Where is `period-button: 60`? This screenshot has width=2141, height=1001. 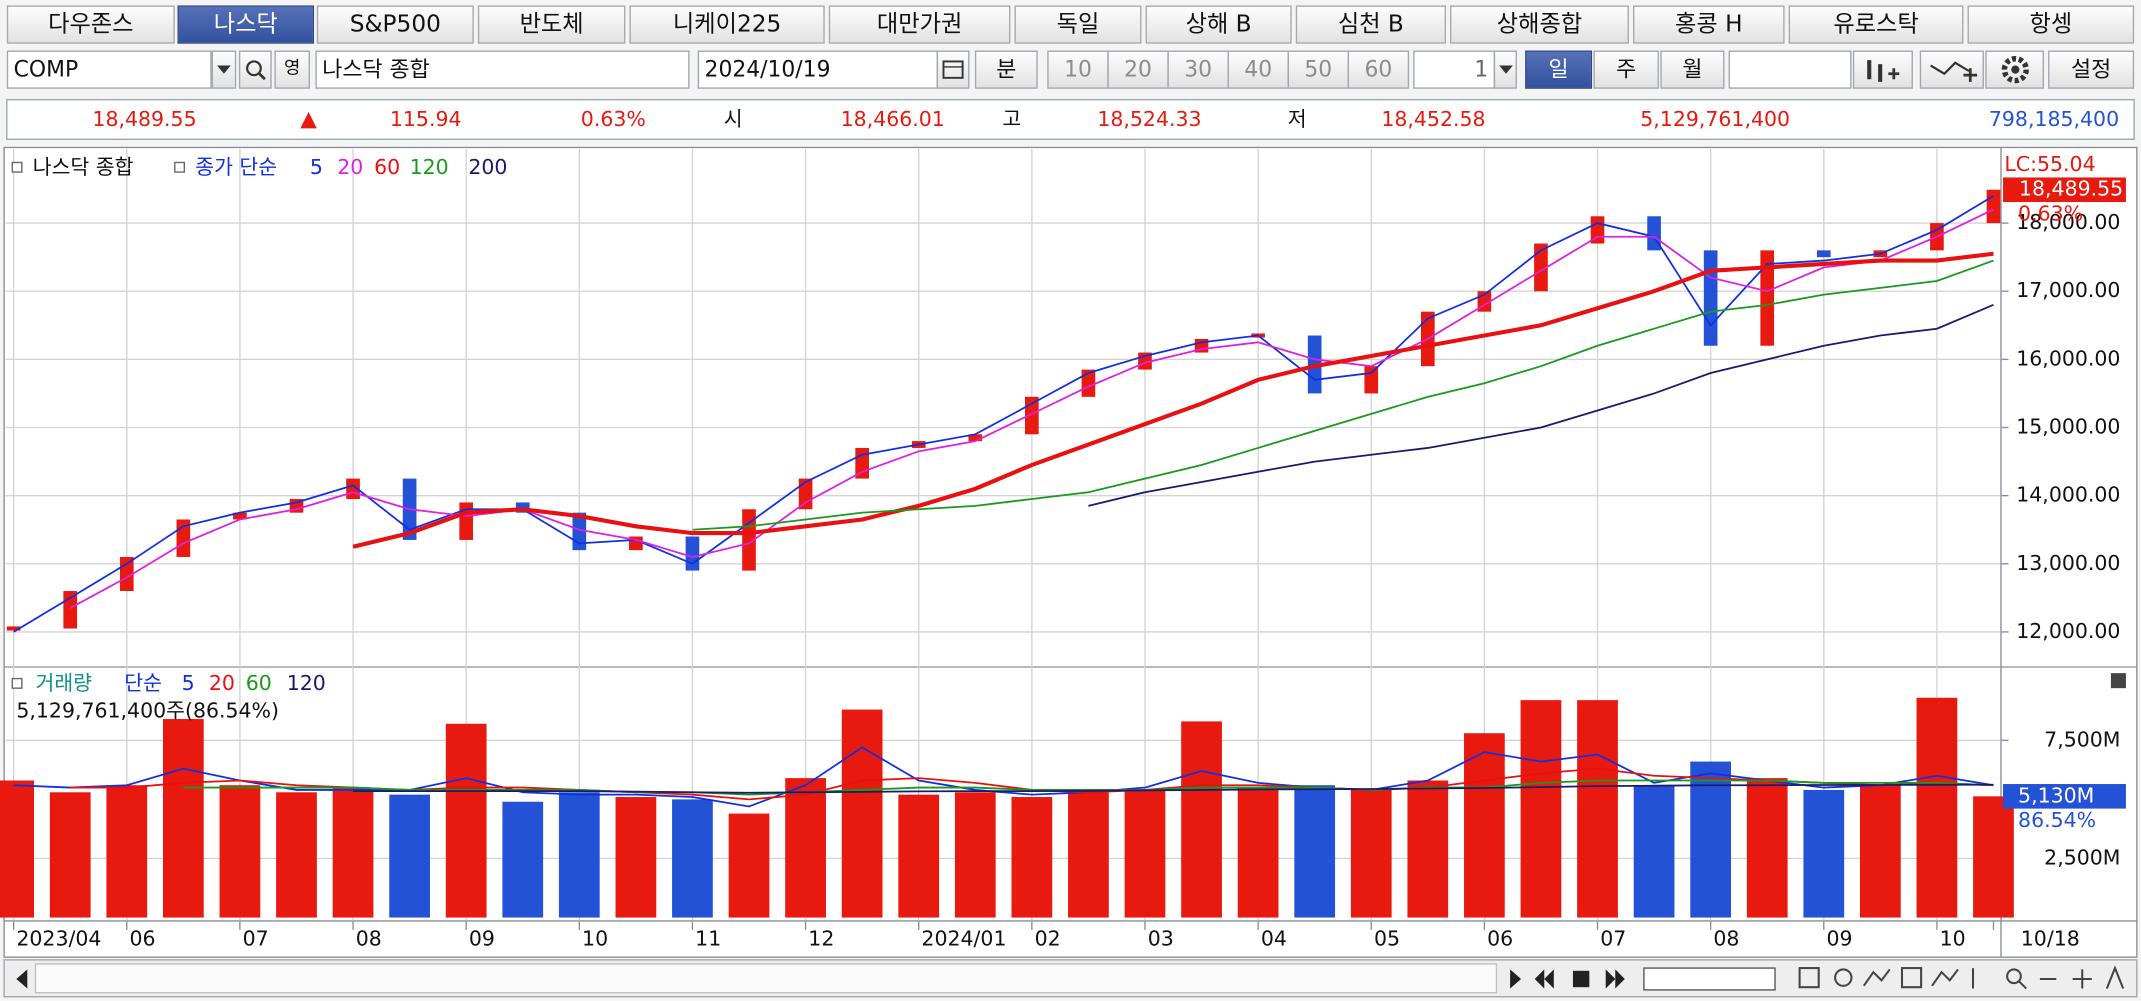
period-button: 60 is located at coordinates (1378, 69).